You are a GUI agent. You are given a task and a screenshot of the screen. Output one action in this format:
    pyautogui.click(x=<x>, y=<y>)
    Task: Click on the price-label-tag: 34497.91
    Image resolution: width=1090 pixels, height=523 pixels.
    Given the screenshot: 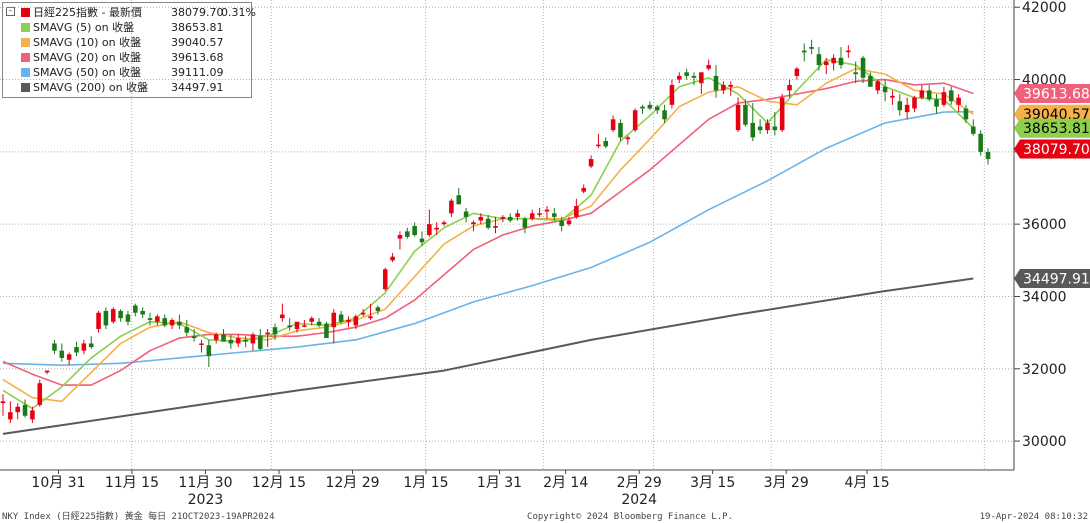 What is the action you would take?
    pyautogui.click(x=1052, y=278)
    